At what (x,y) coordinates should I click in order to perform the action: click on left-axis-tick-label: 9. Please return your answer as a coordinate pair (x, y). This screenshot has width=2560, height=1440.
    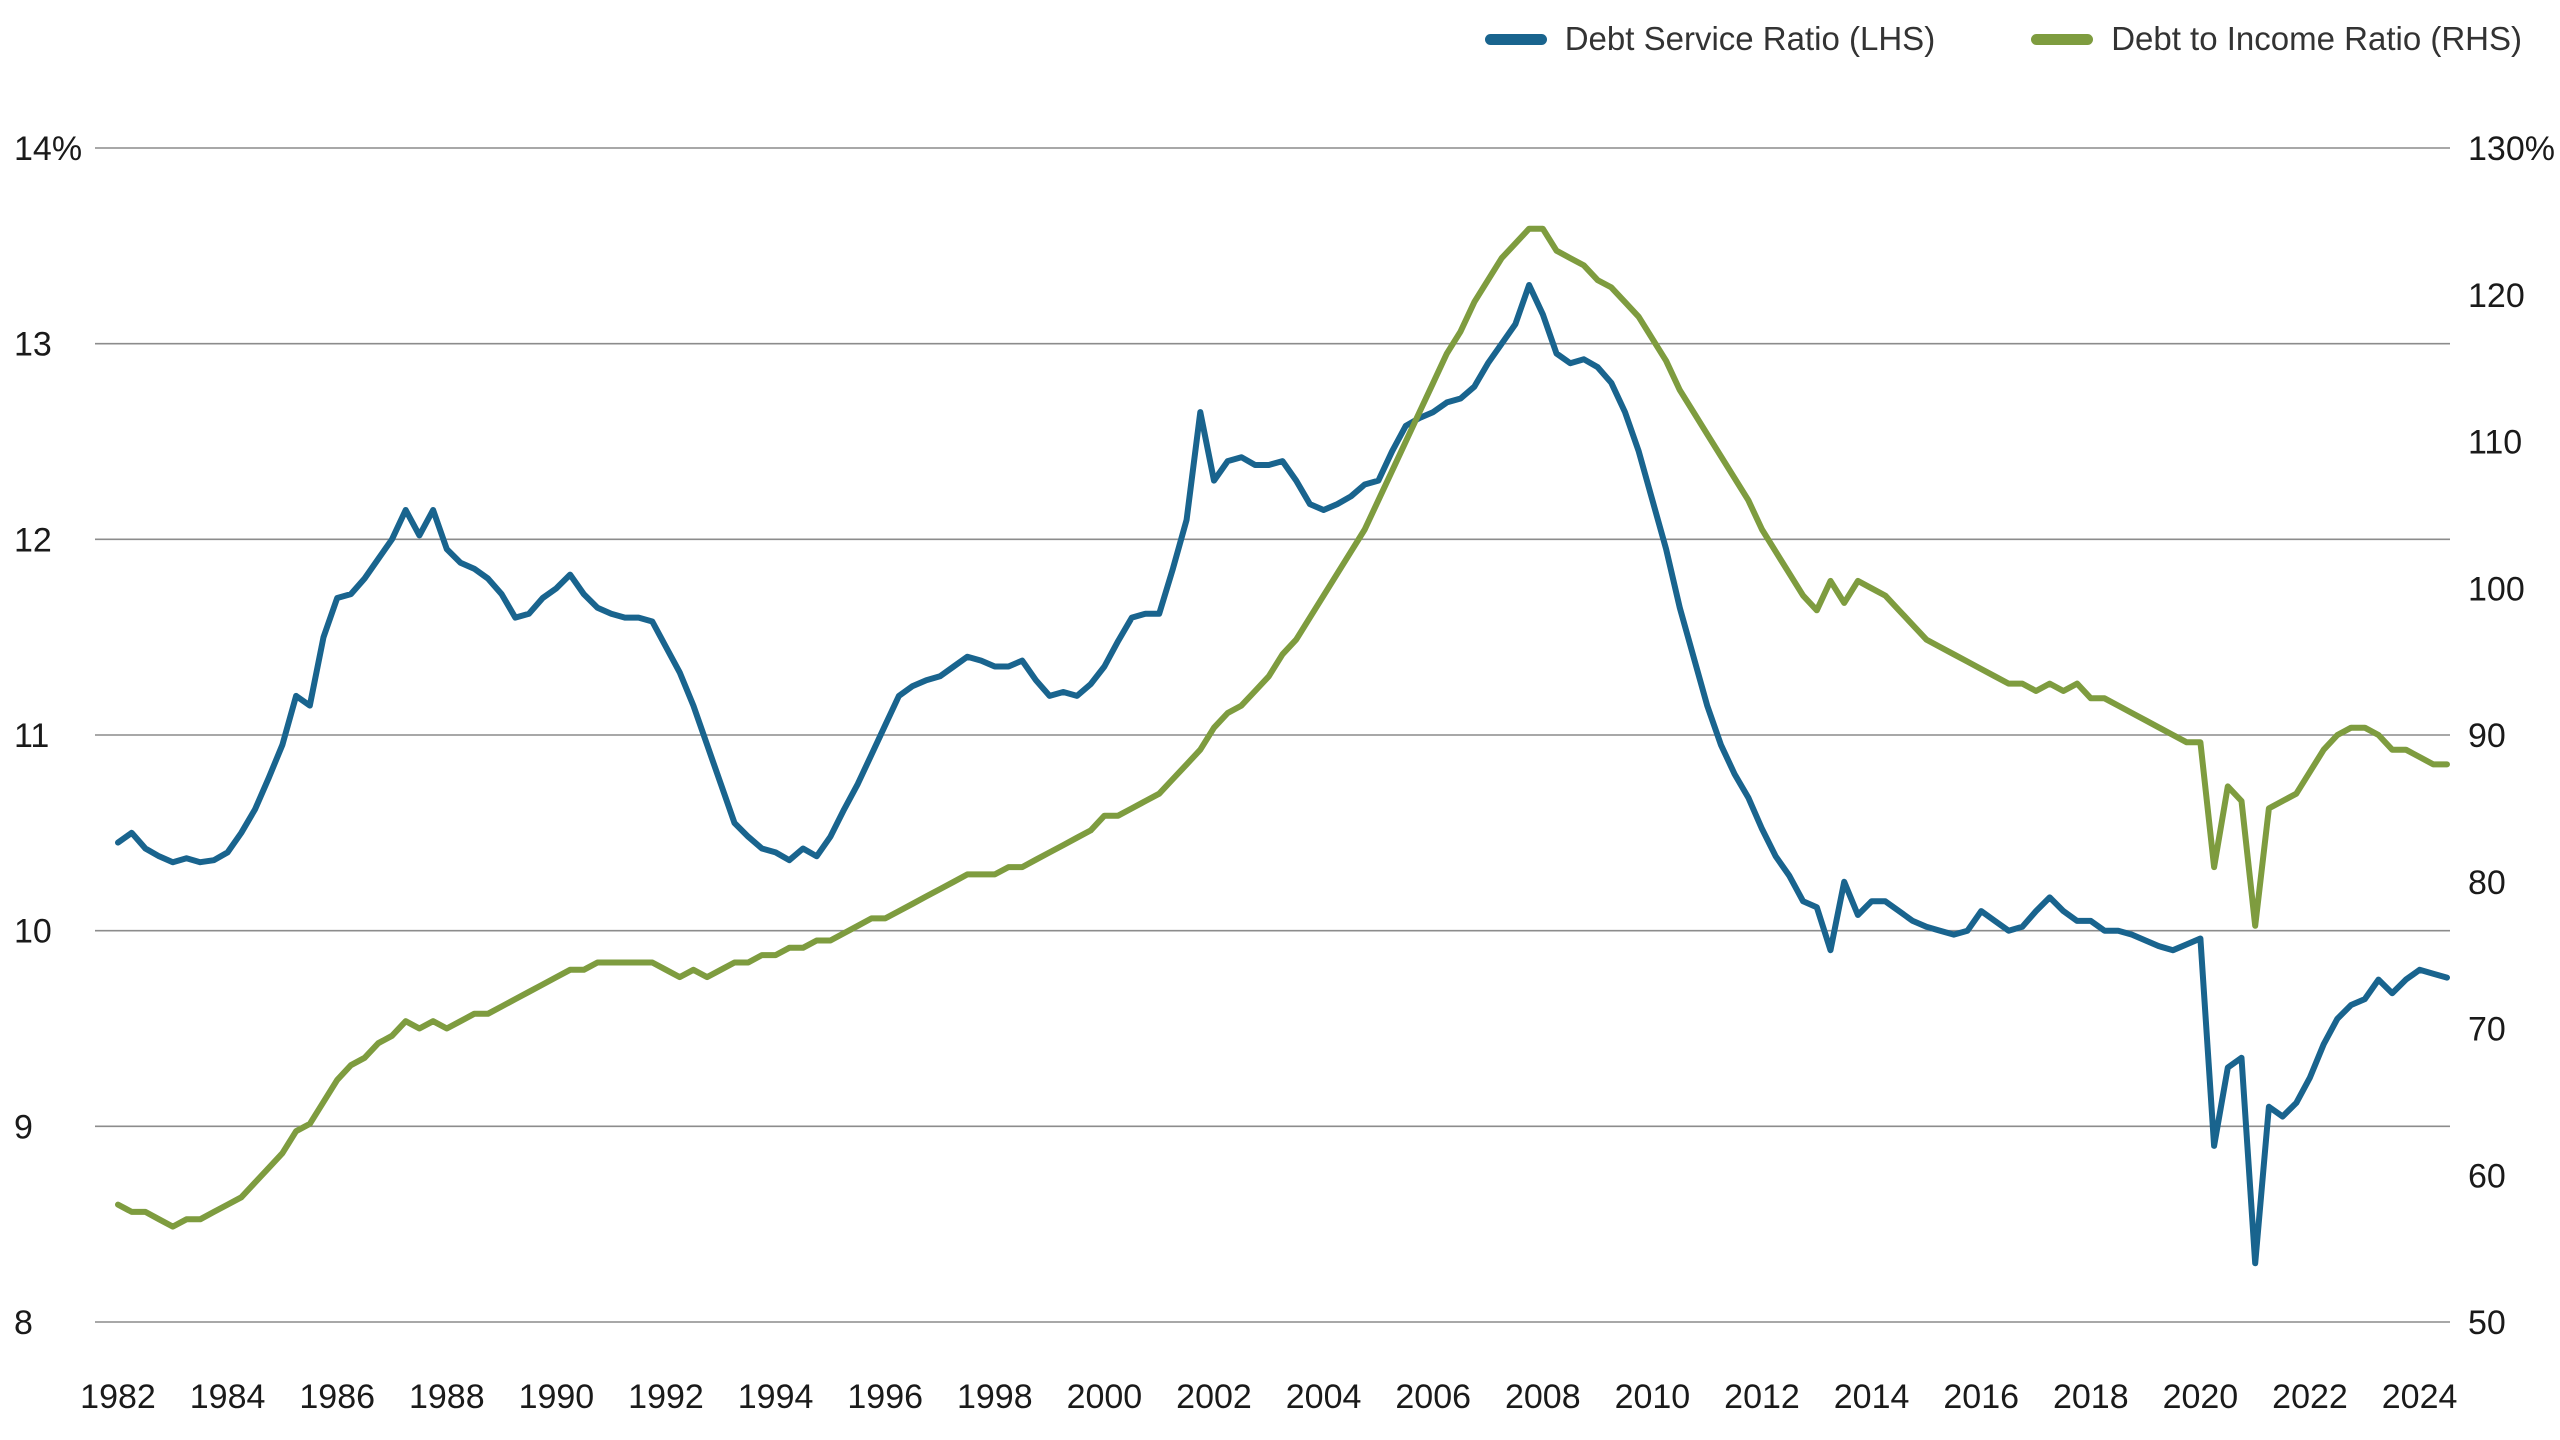
    Looking at the image, I should click on (23, 1127).